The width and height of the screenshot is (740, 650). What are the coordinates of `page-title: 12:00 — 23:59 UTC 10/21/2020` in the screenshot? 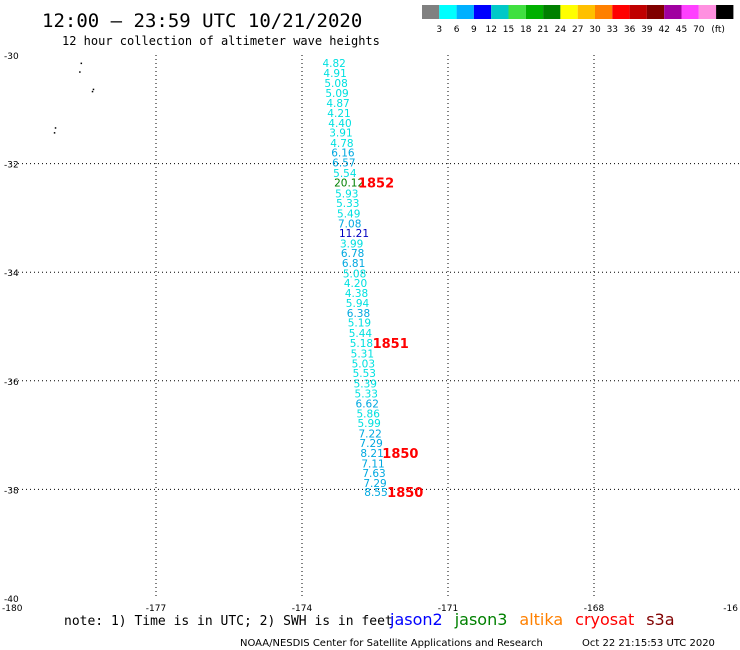 It's located at (202, 21).